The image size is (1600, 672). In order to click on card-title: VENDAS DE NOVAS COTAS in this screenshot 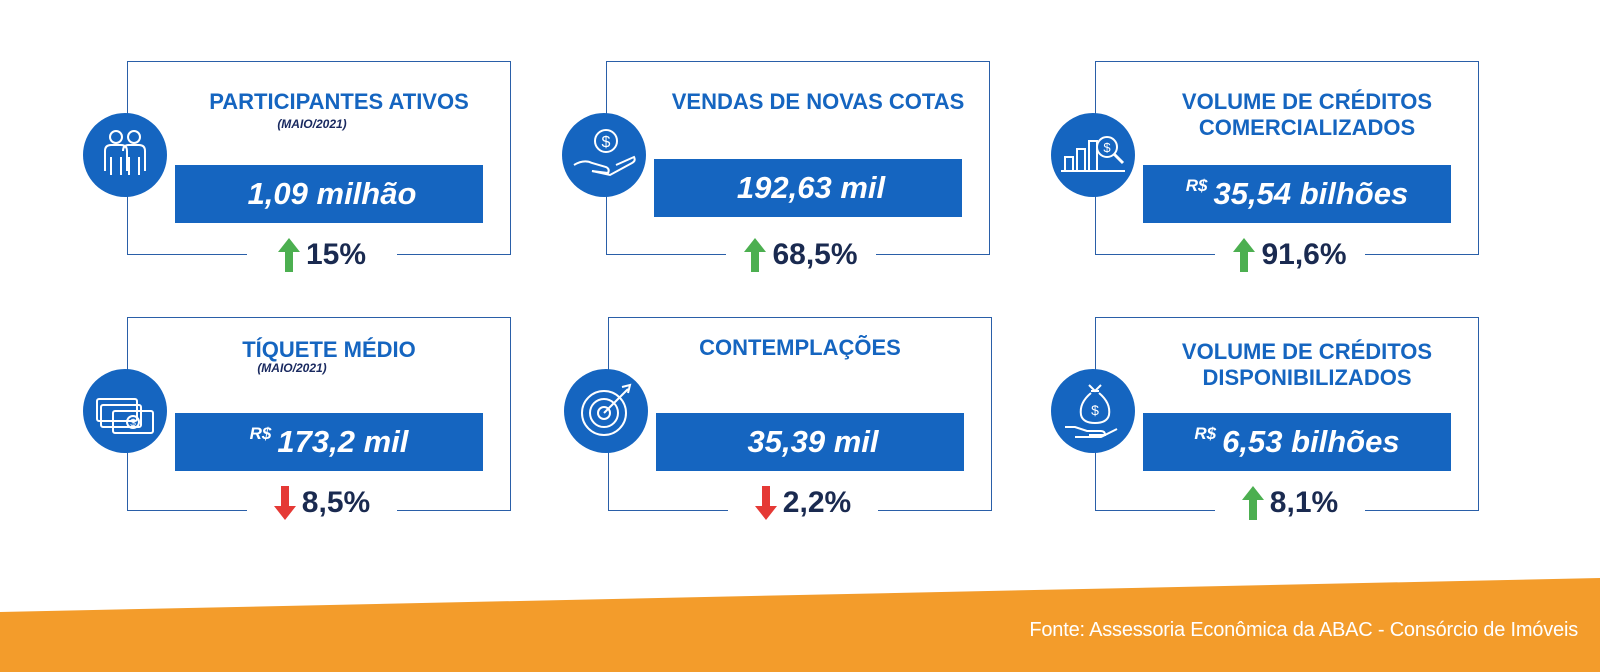, I will do `click(818, 101)`.